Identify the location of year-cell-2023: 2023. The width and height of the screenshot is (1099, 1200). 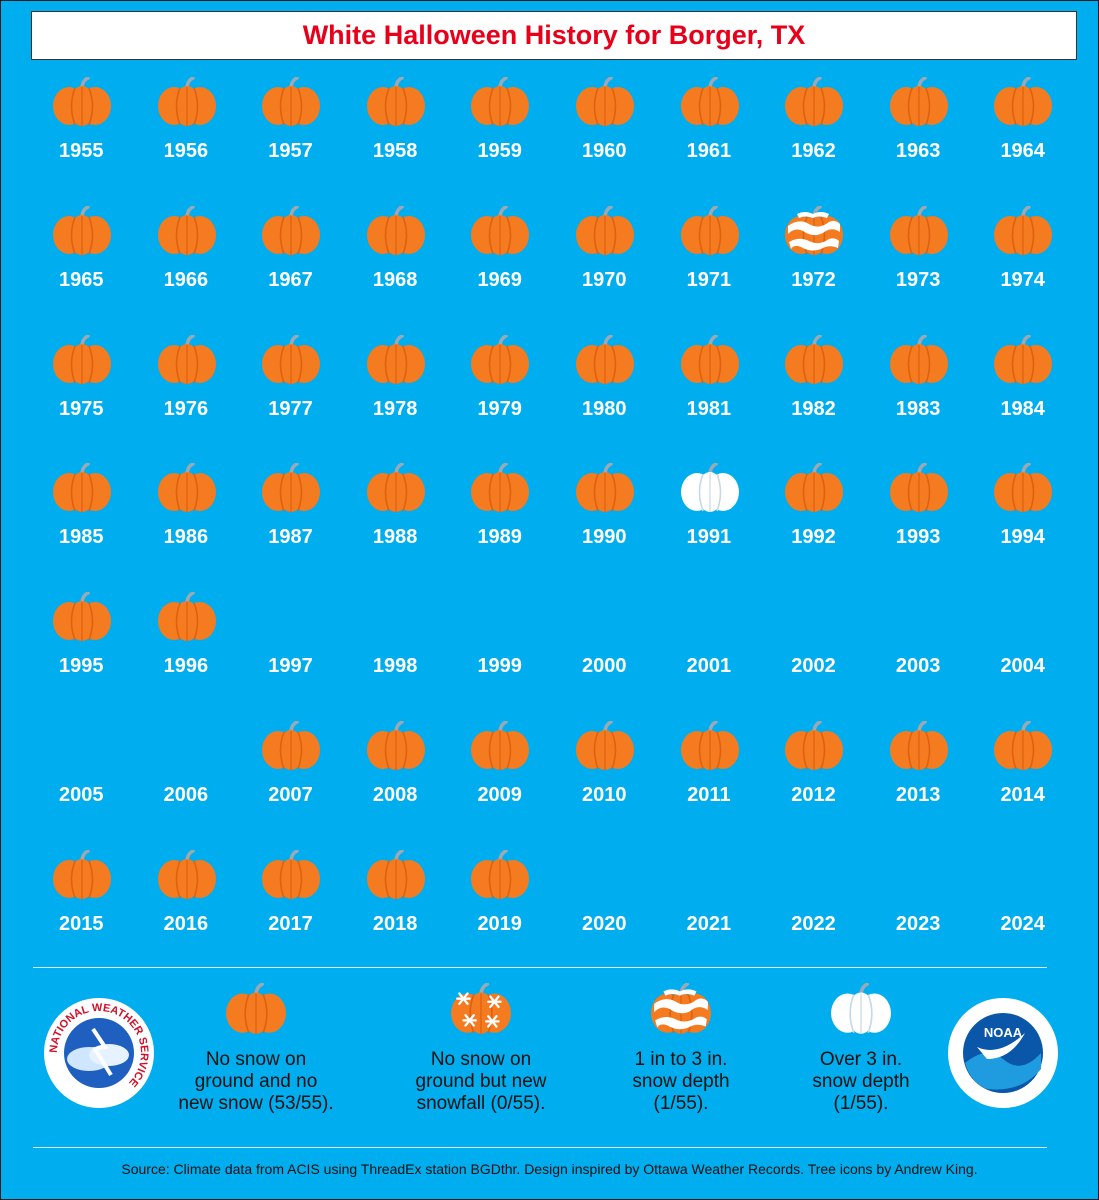
(918, 910).